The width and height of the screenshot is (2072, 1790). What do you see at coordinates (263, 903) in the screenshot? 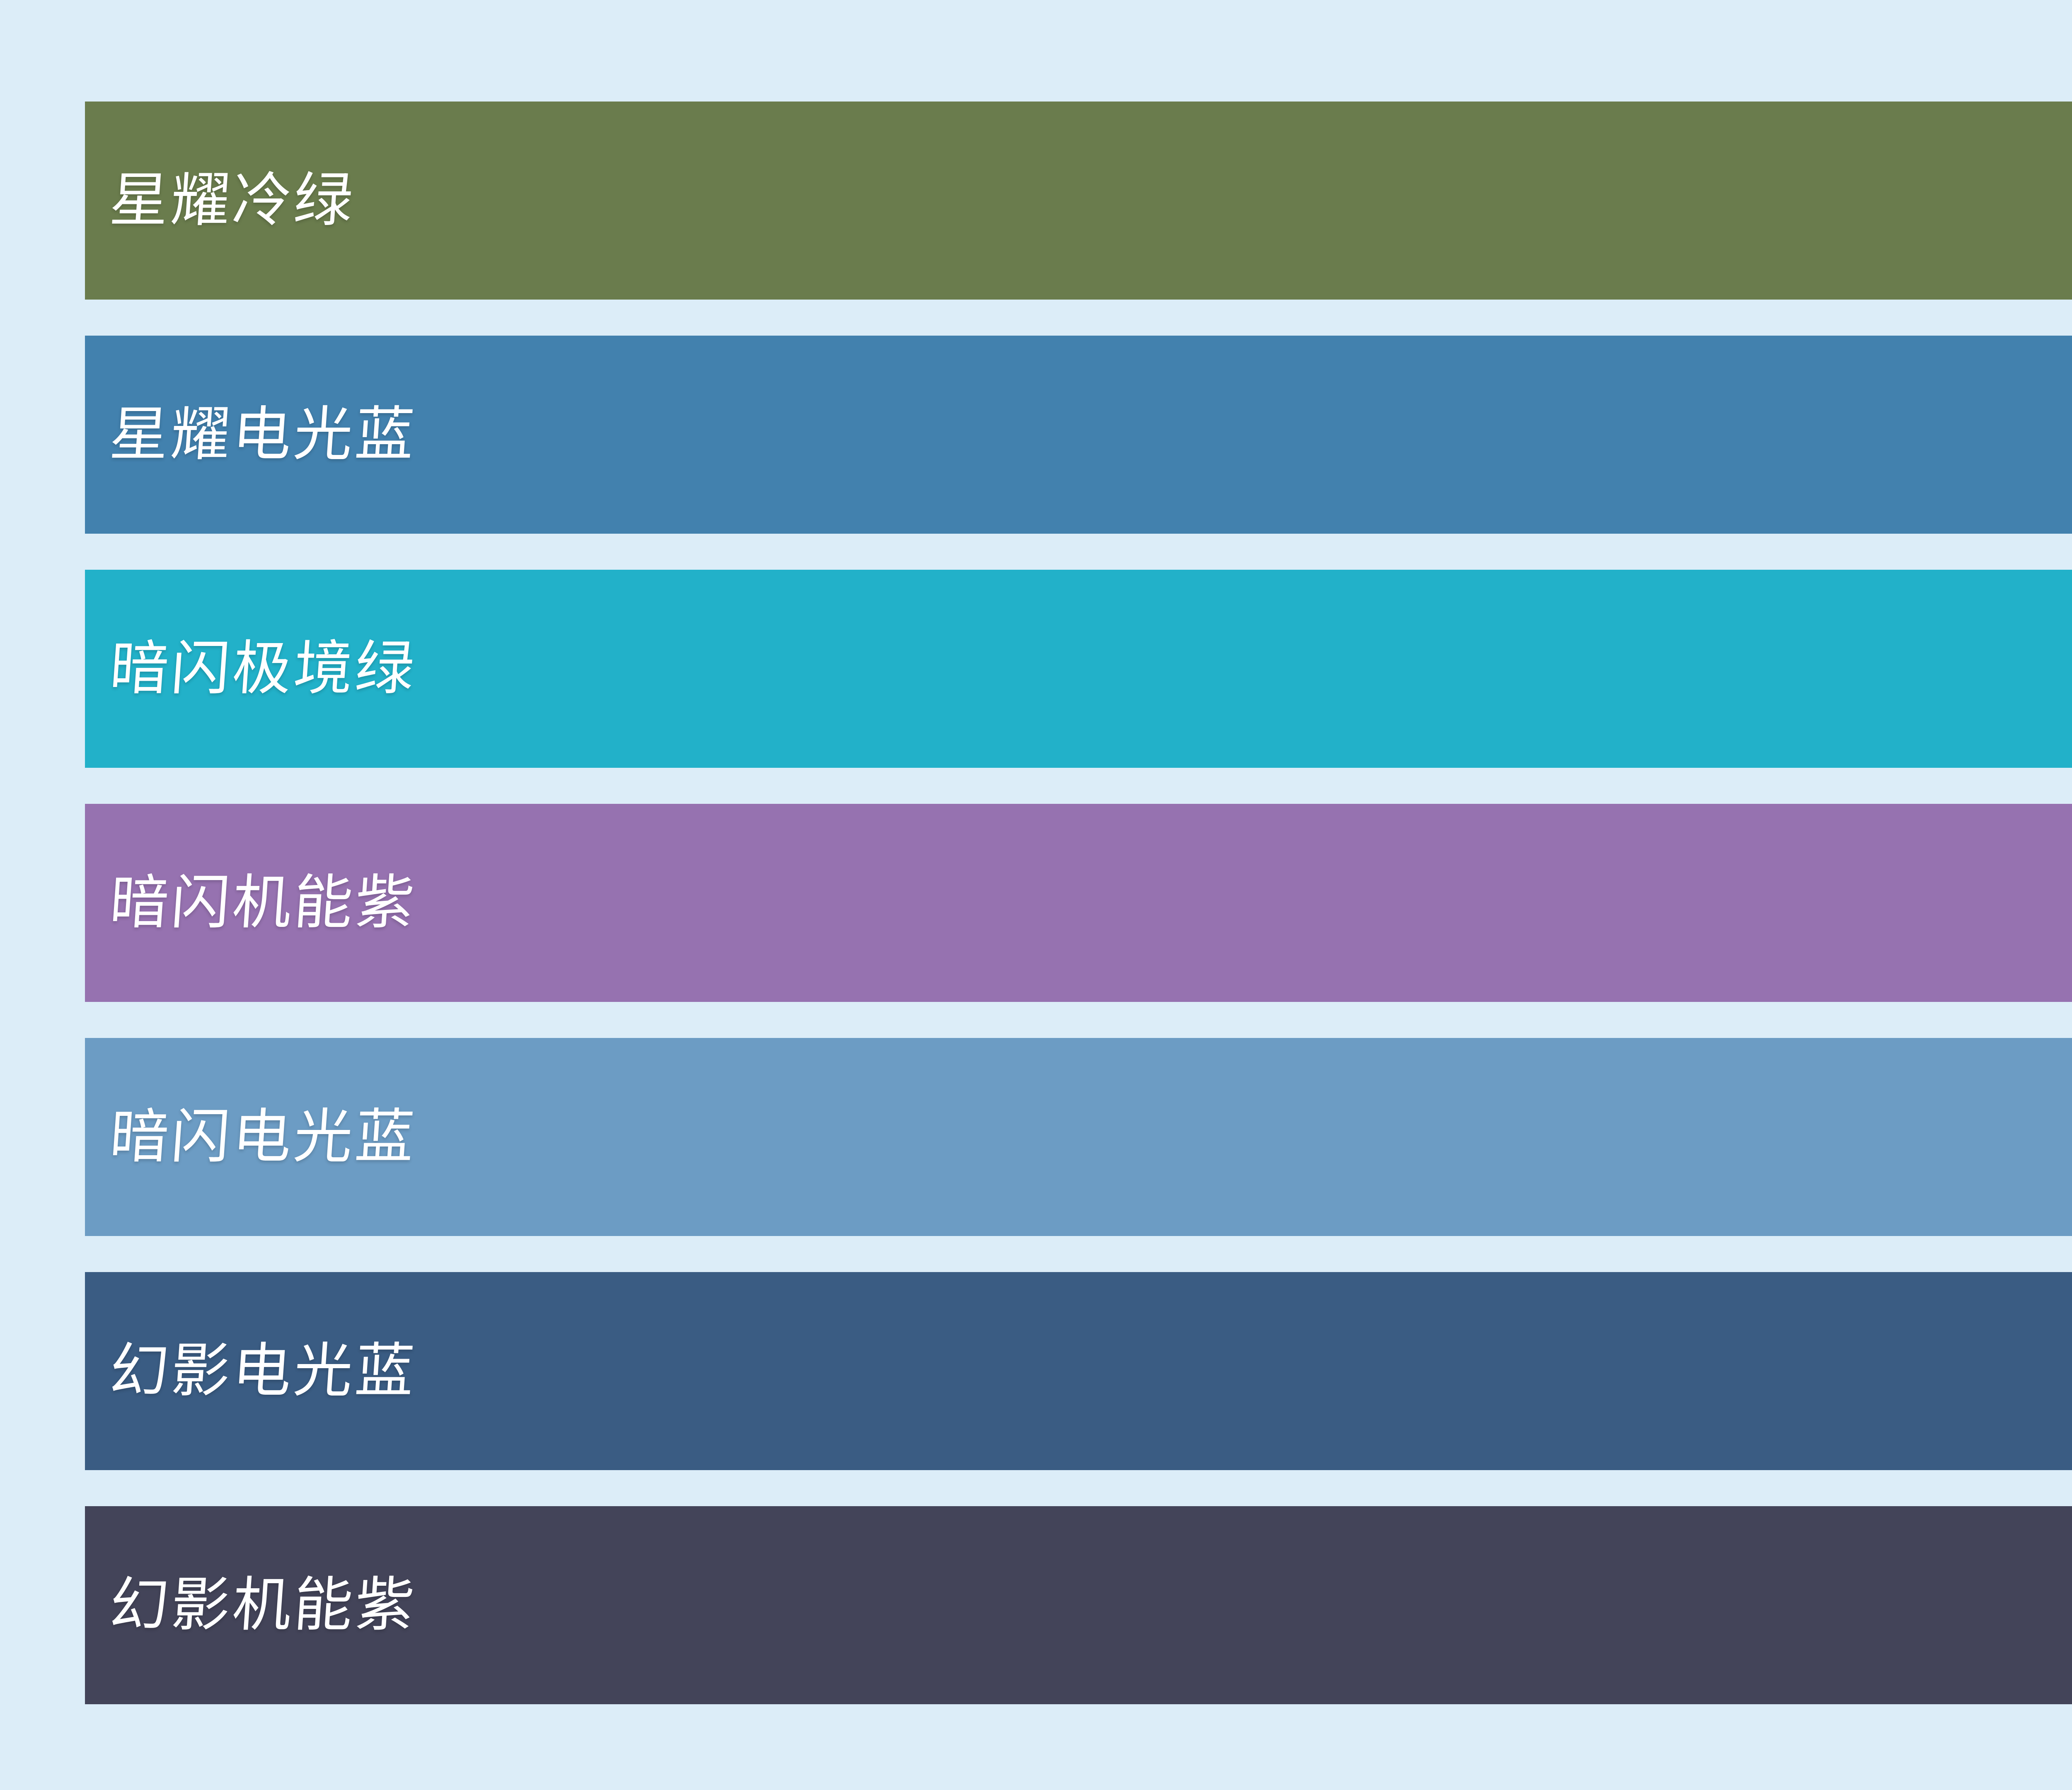
I see `color-name-label: 暗闪机能紫` at bounding box center [263, 903].